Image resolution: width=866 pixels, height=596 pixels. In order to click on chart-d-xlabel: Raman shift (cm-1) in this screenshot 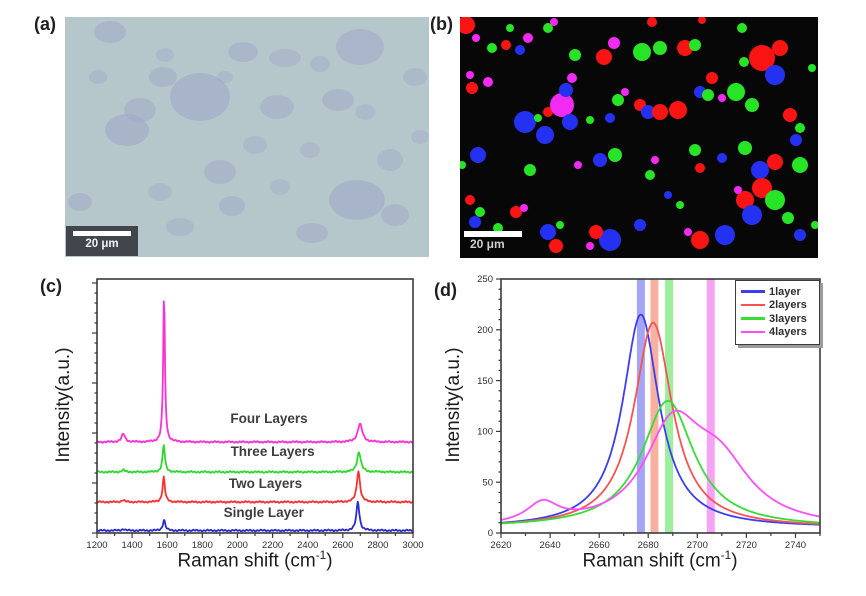, I will do `click(660, 560)`.